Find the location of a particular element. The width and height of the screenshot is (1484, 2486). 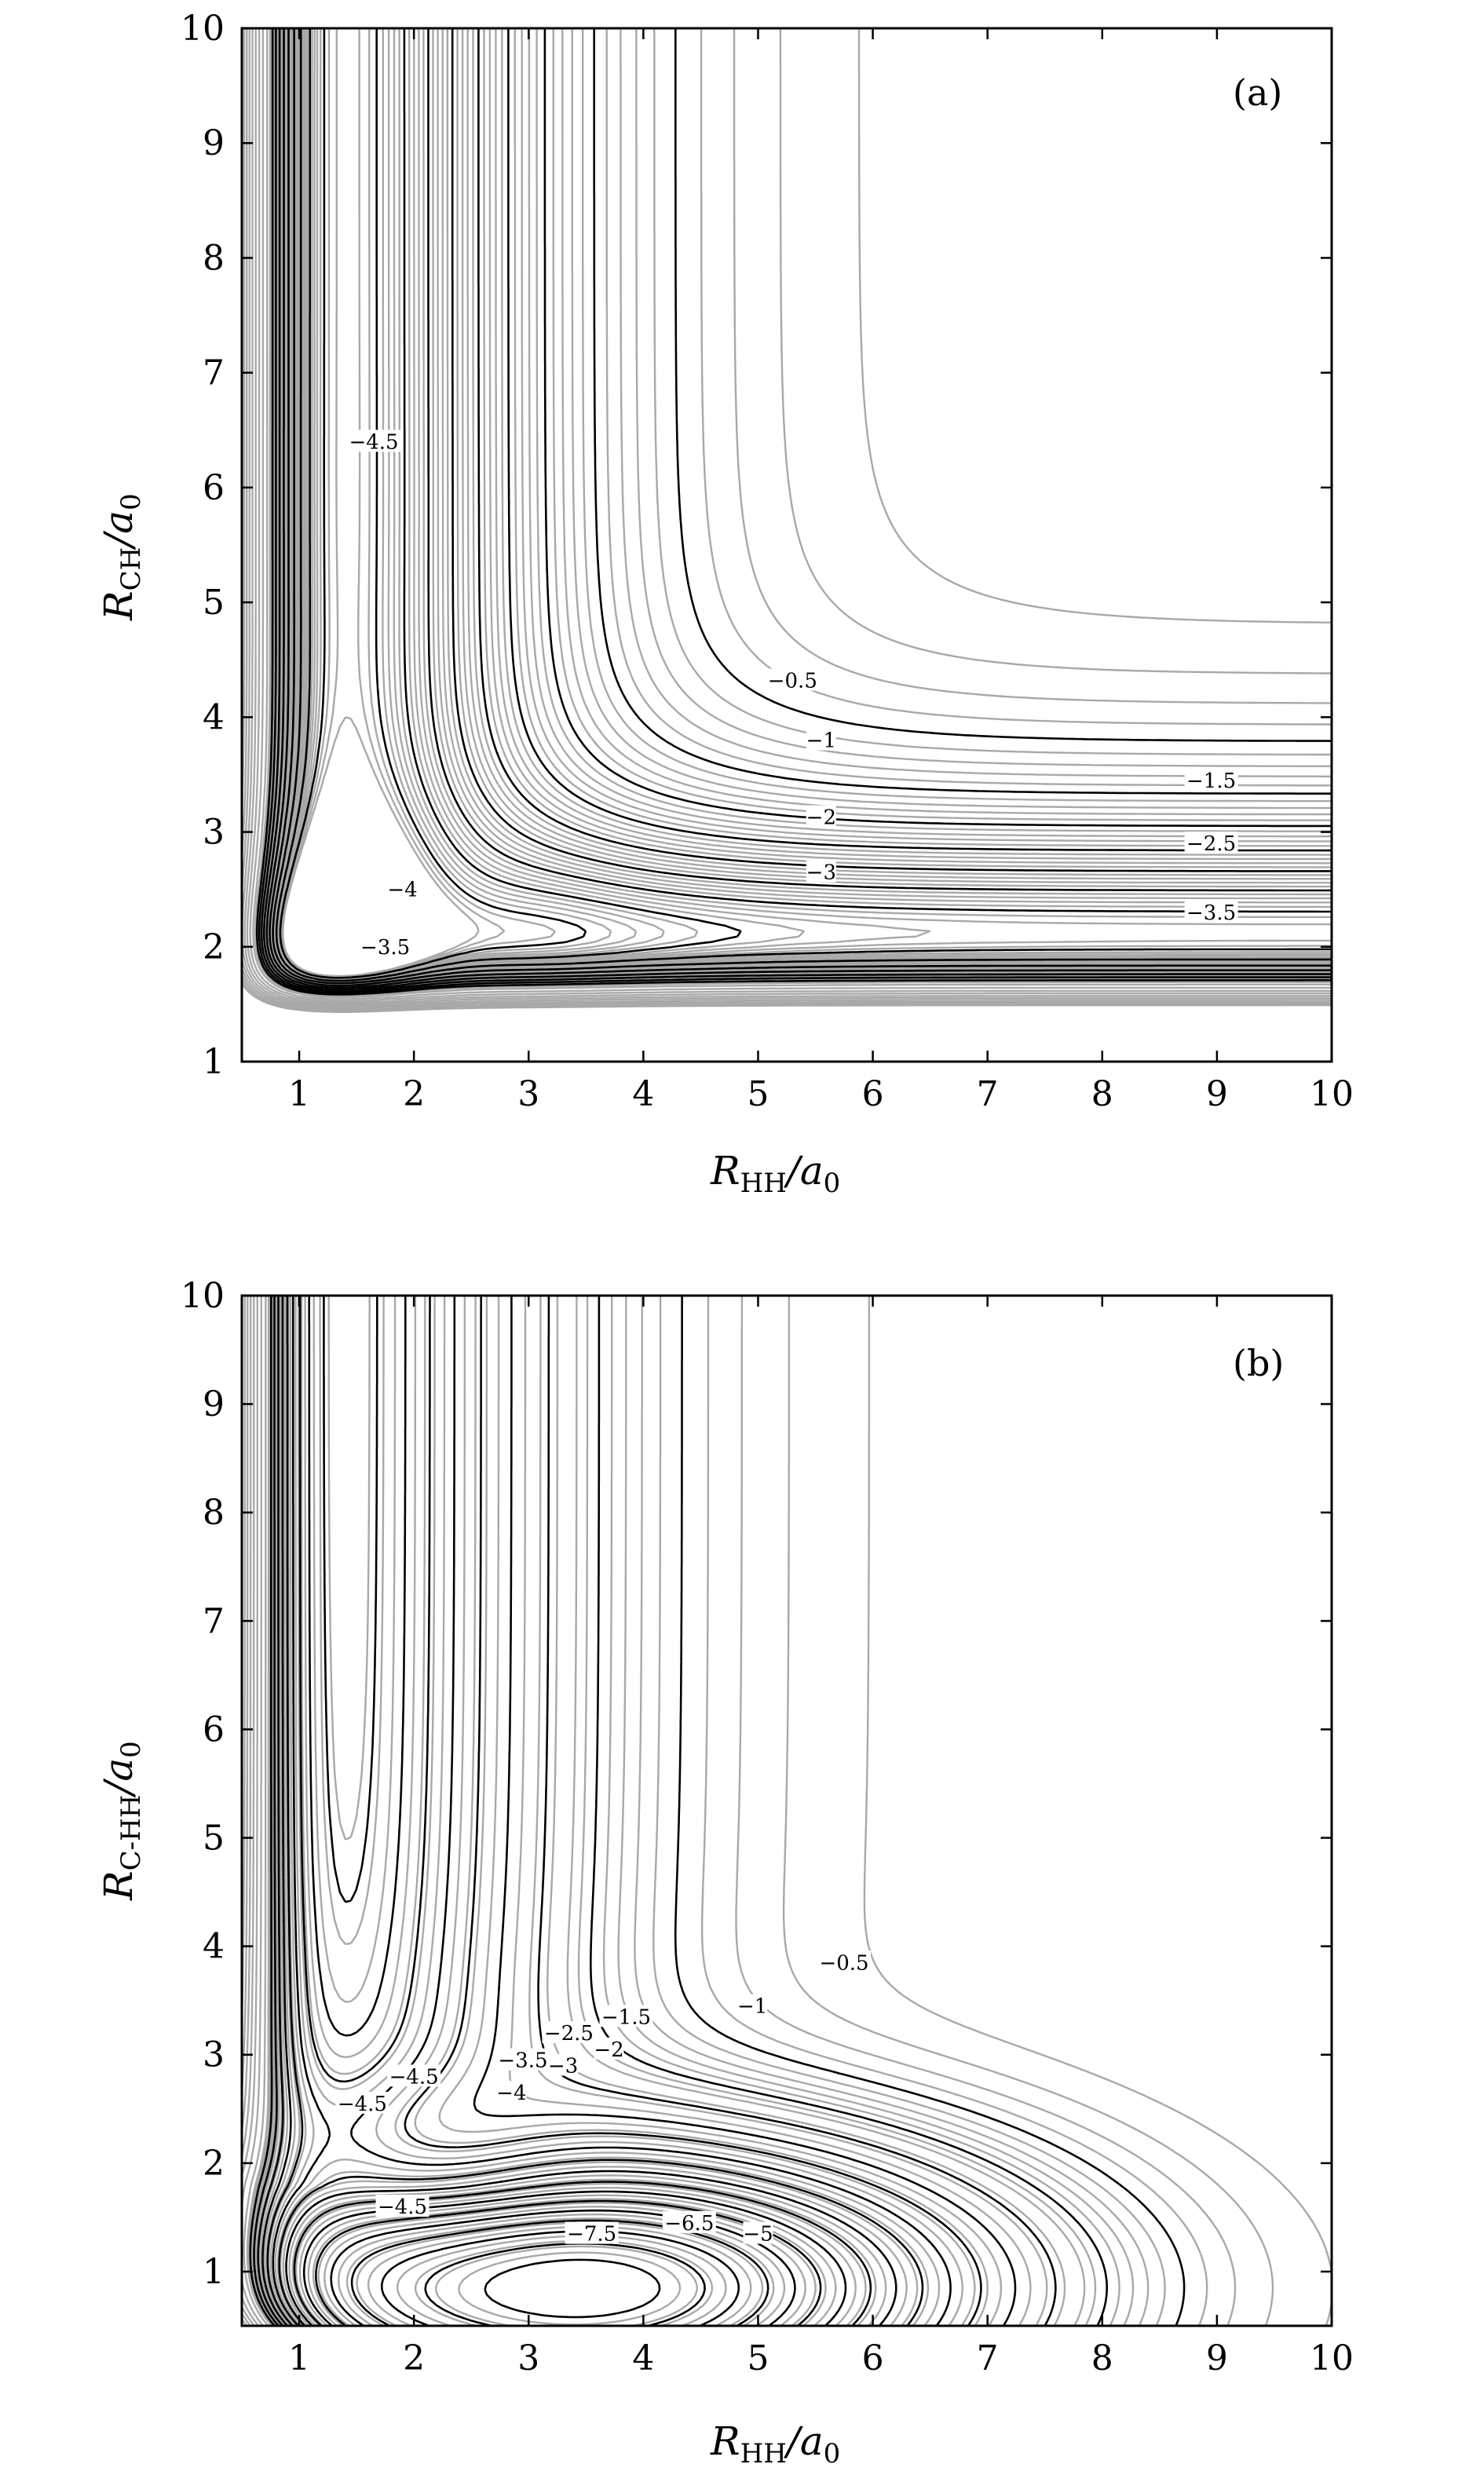

panel-b-y-axis-label: RC-HH/a0 is located at coordinates (121, 1821).